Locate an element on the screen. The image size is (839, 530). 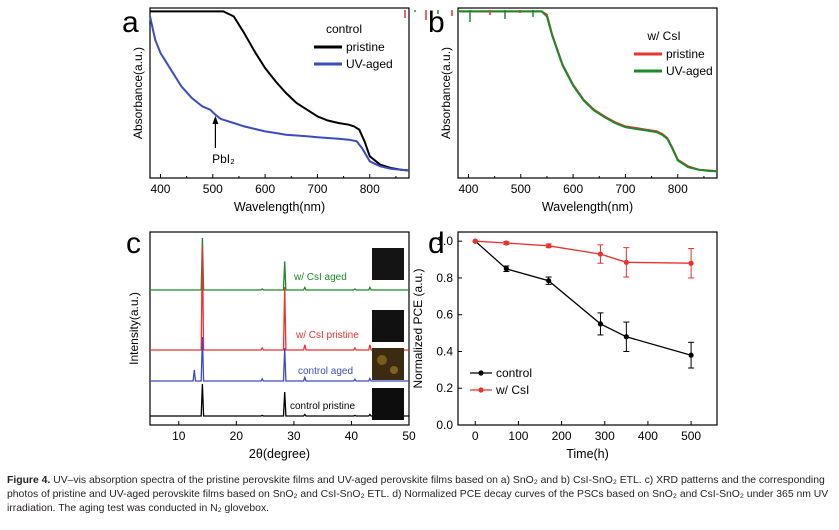
x-tick-label: 30 is located at coordinates (294, 436).